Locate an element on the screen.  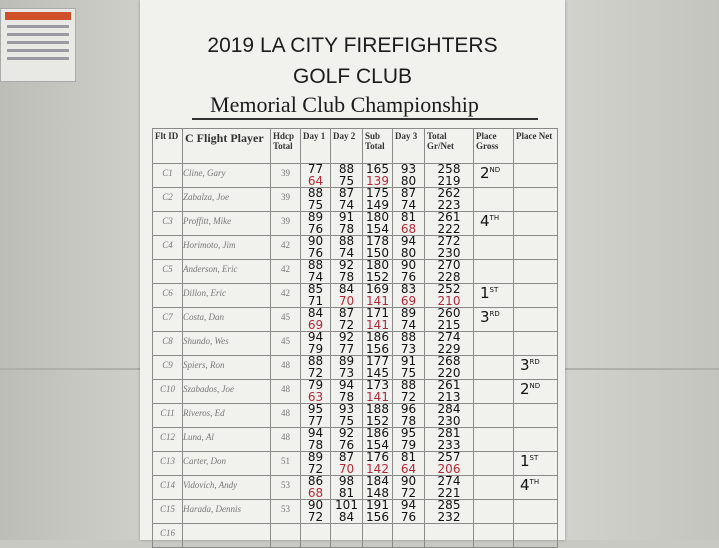
total-net: 219 is located at coordinates (449, 180).